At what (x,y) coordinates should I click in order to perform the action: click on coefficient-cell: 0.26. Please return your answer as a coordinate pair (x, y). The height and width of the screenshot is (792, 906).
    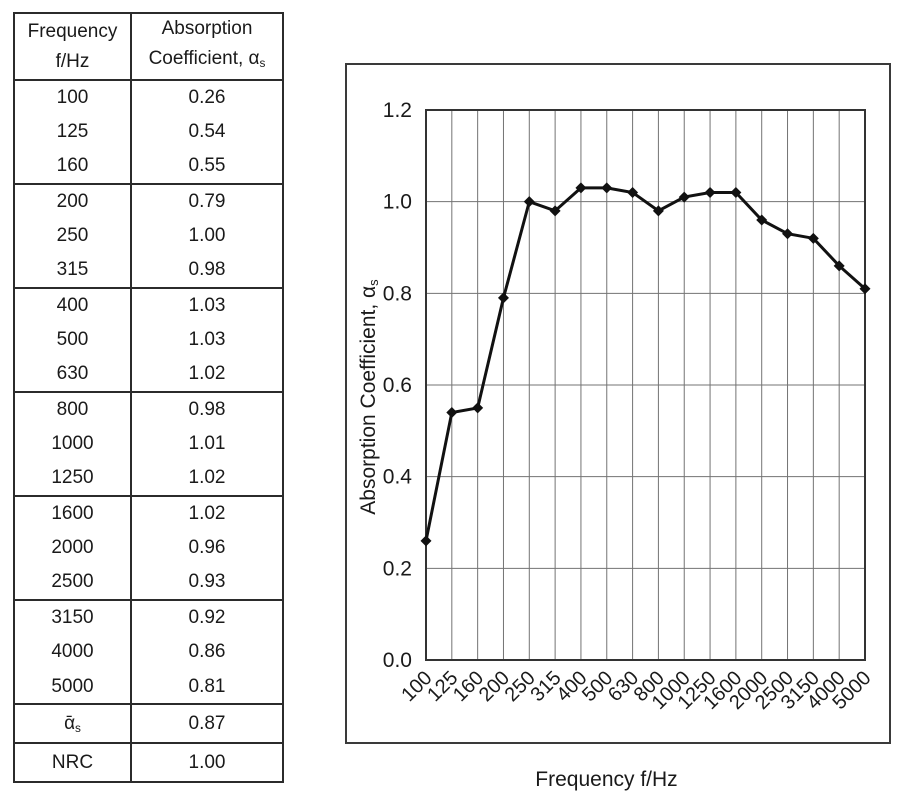
    Looking at the image, I should click on (206, 97).